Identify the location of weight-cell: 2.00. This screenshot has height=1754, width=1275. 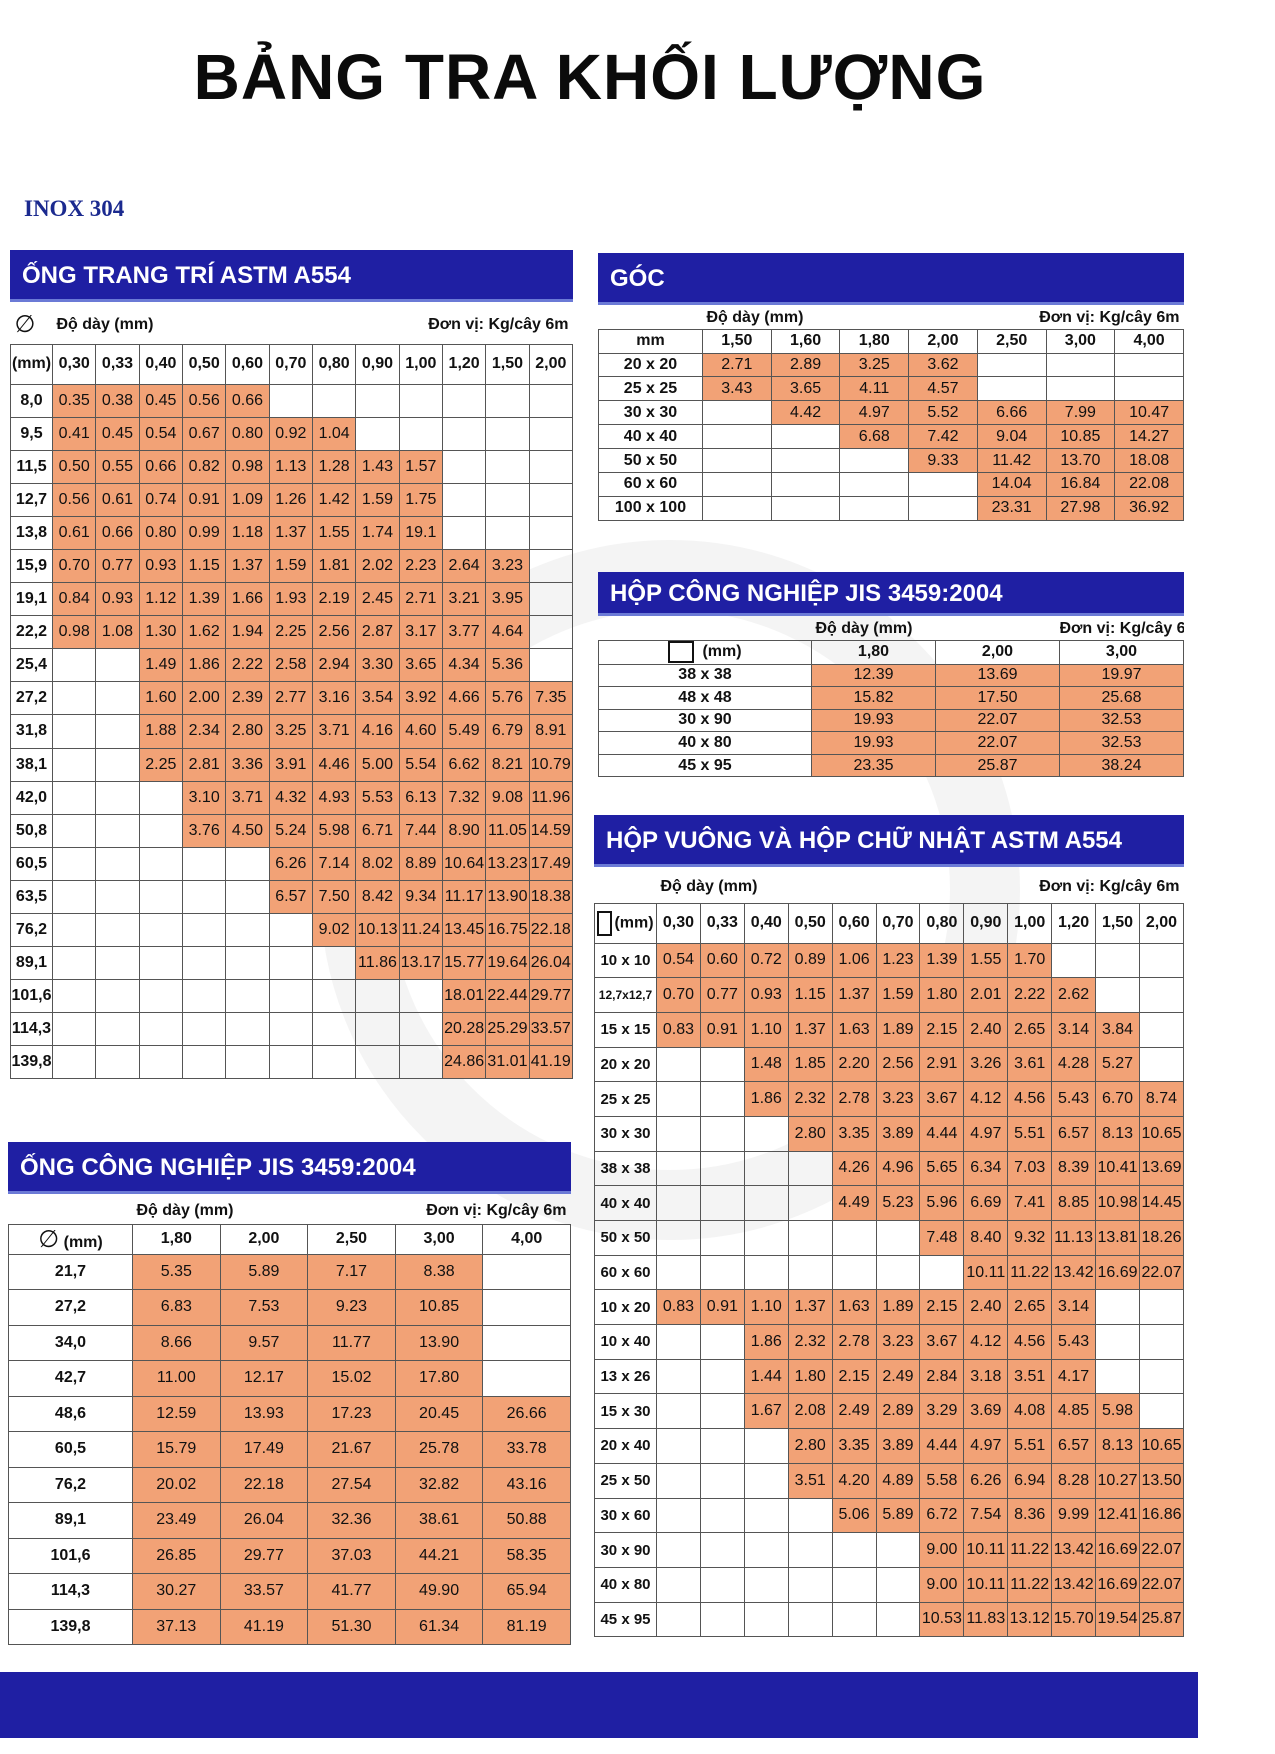
(204, 698).